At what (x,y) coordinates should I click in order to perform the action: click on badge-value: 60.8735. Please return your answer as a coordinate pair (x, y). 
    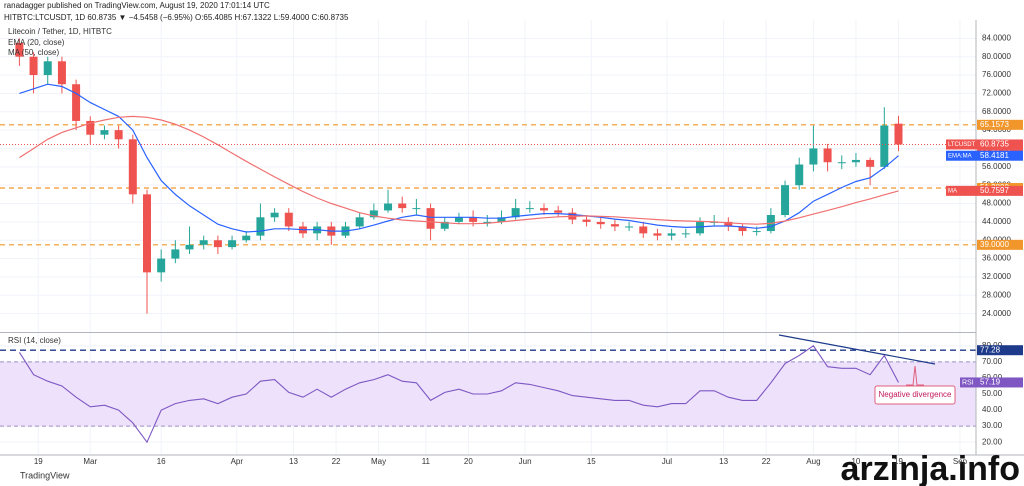
    Looking at the image, I should click on (994, 144).